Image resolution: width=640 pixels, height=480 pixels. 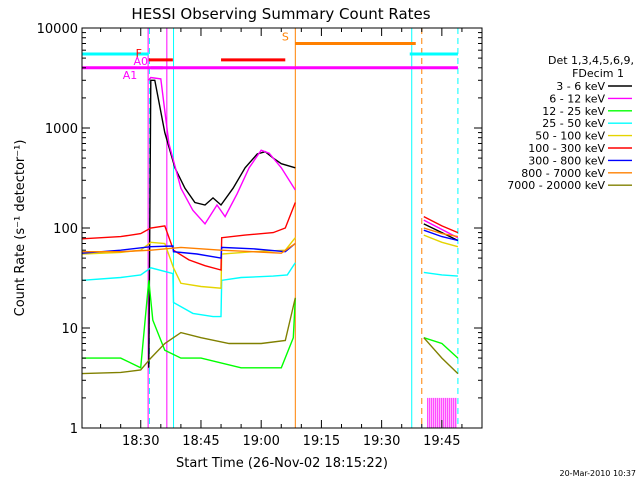 I want to click on y-tick-label: 1, so click(x=74, y=429).